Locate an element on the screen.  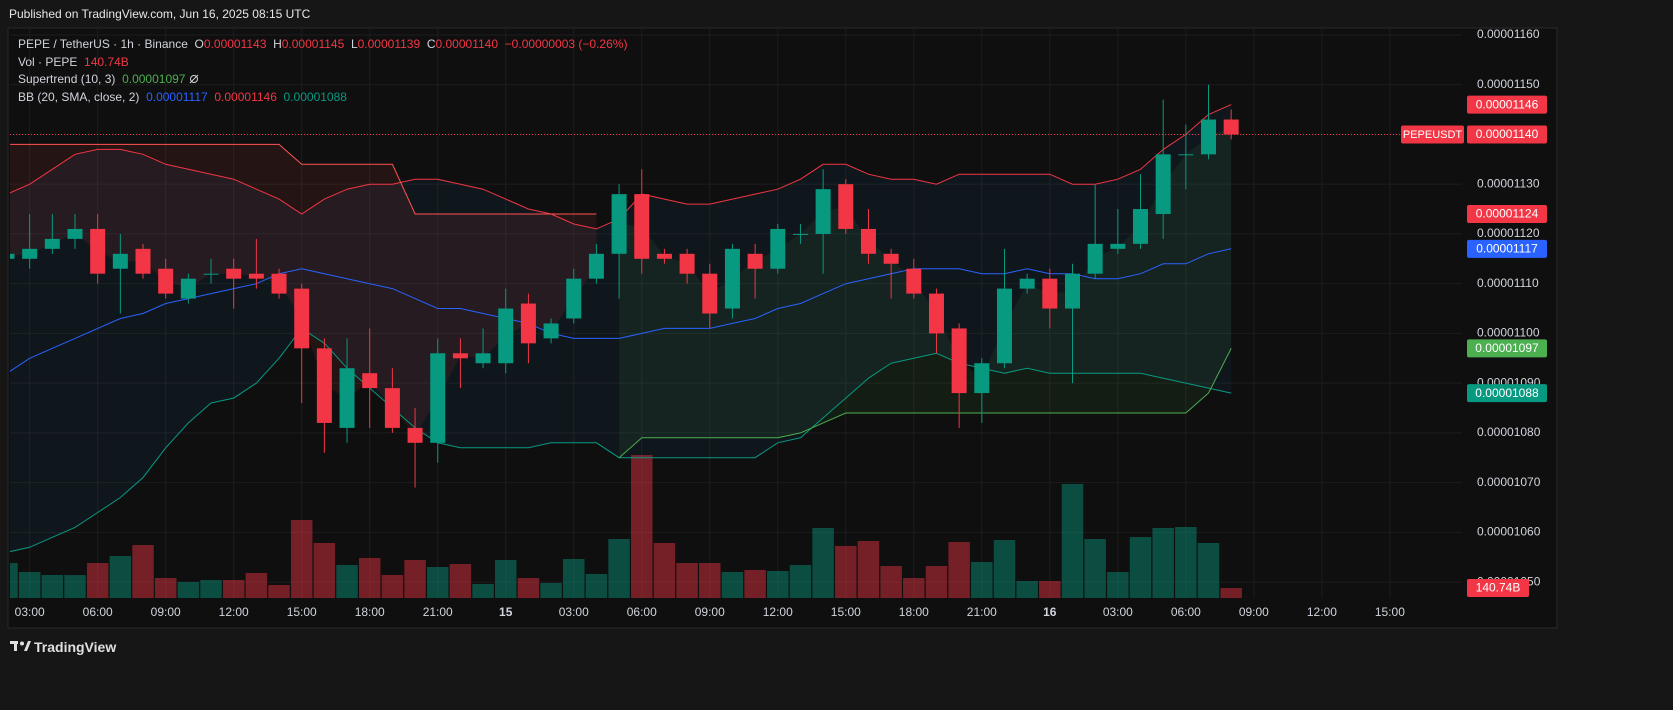
x-tick-label: 06:00 is located at coordinates (1186, 612).